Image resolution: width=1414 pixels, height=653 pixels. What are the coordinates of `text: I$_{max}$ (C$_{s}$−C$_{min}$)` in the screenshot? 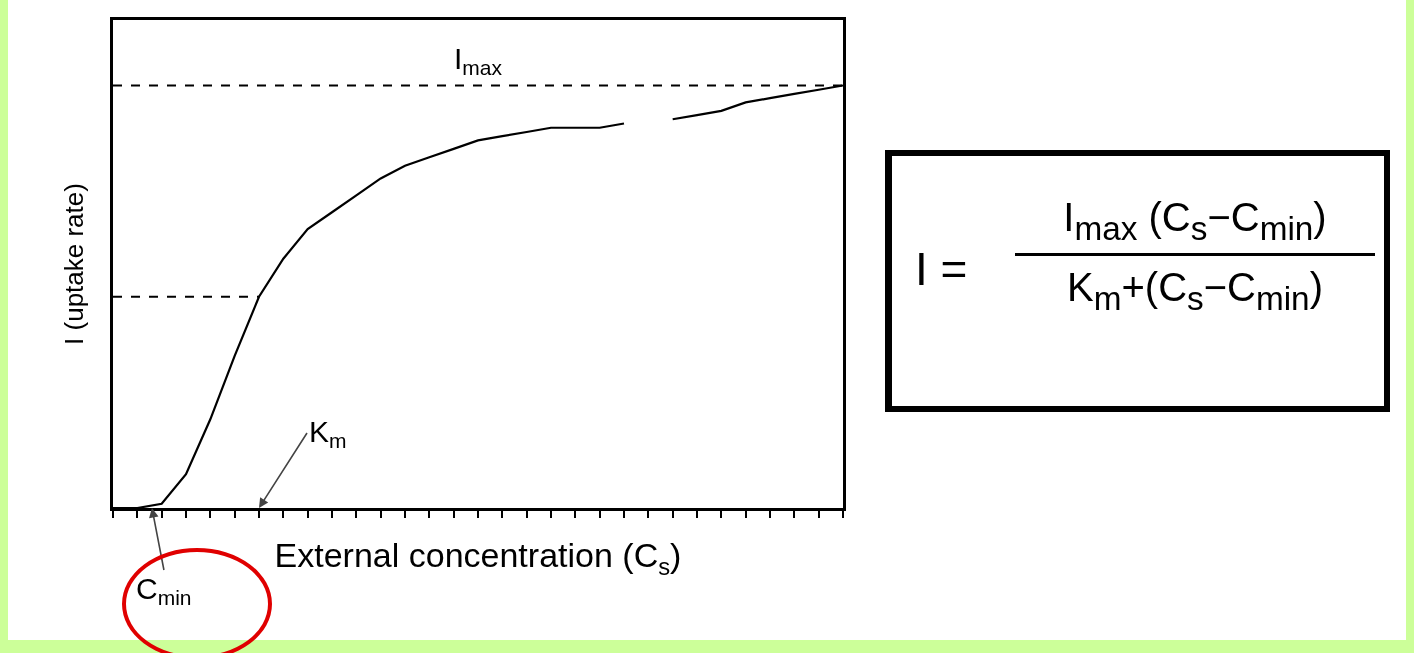 It's located at (1195, 221).